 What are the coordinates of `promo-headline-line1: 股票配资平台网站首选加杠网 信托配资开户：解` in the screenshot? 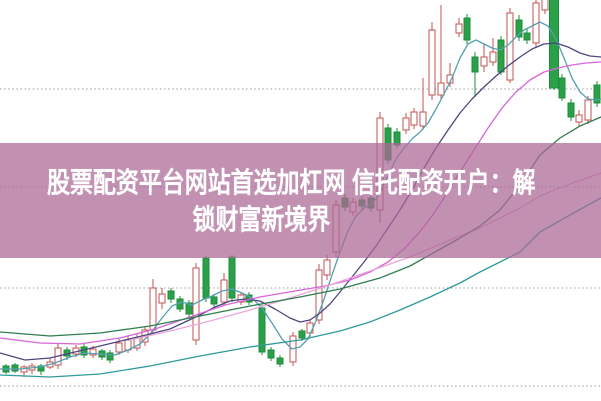 It's located at (291, 182).